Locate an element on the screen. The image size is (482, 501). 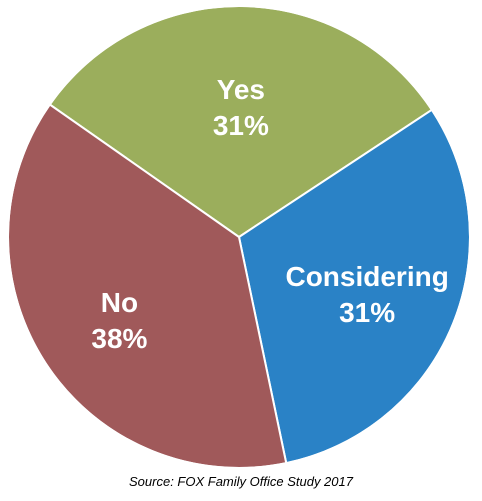
slice-value-considering: 31% is located at coordinates (367, 312).